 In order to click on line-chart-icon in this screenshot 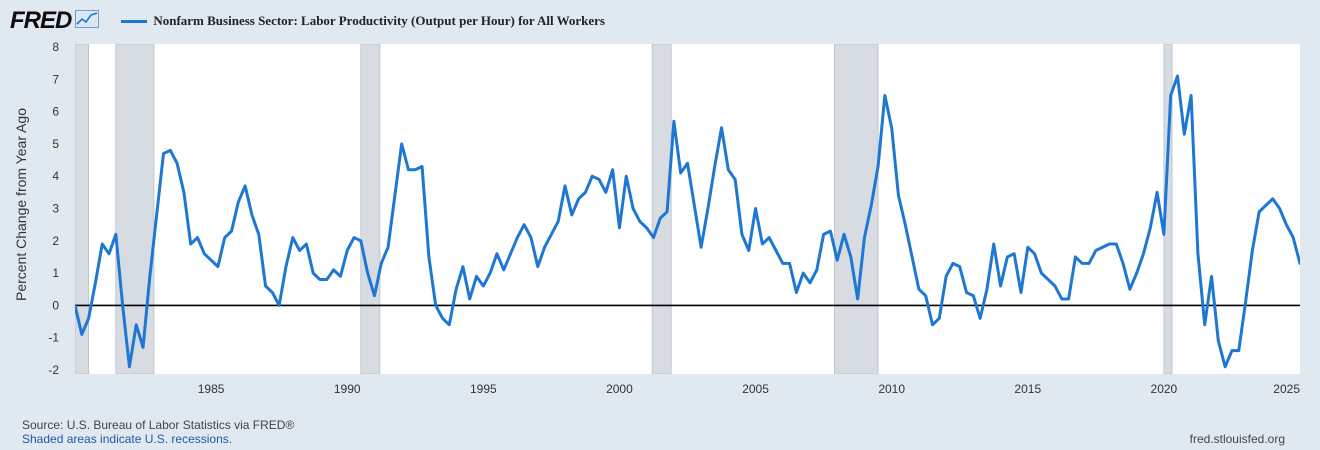, I will do `click(87, 21)`.